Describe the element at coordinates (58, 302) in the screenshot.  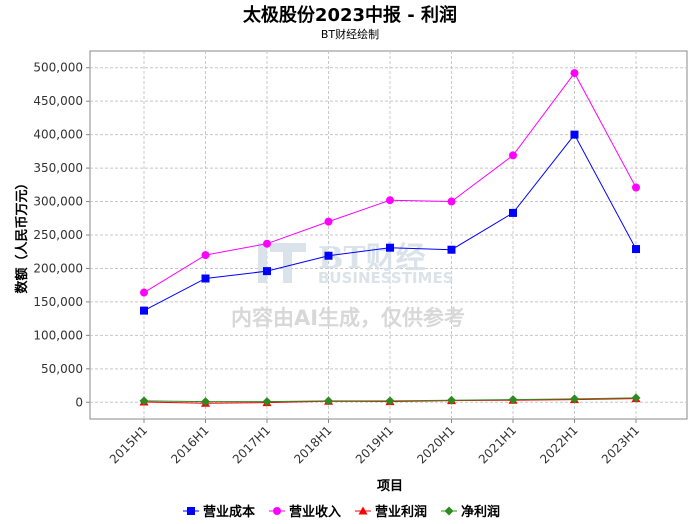
I see `y-tick-label: 150,000` at that location.